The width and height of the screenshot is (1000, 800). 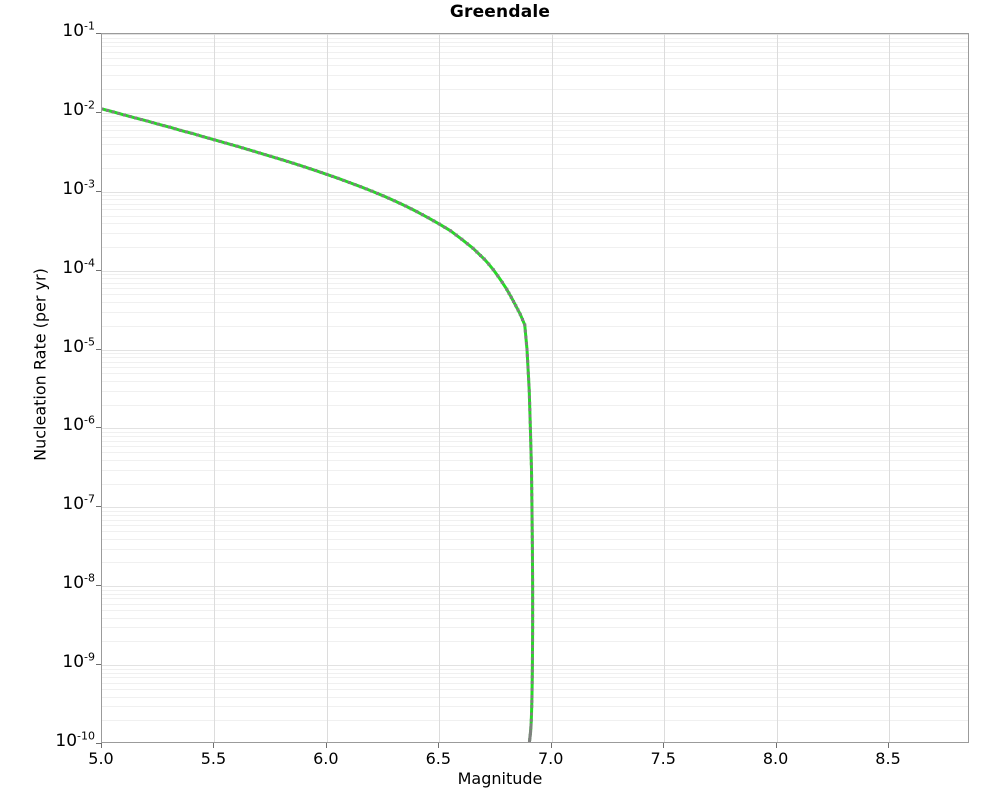 I want to click on x-axis-label: Magnitude, so click(x=500, y=778).